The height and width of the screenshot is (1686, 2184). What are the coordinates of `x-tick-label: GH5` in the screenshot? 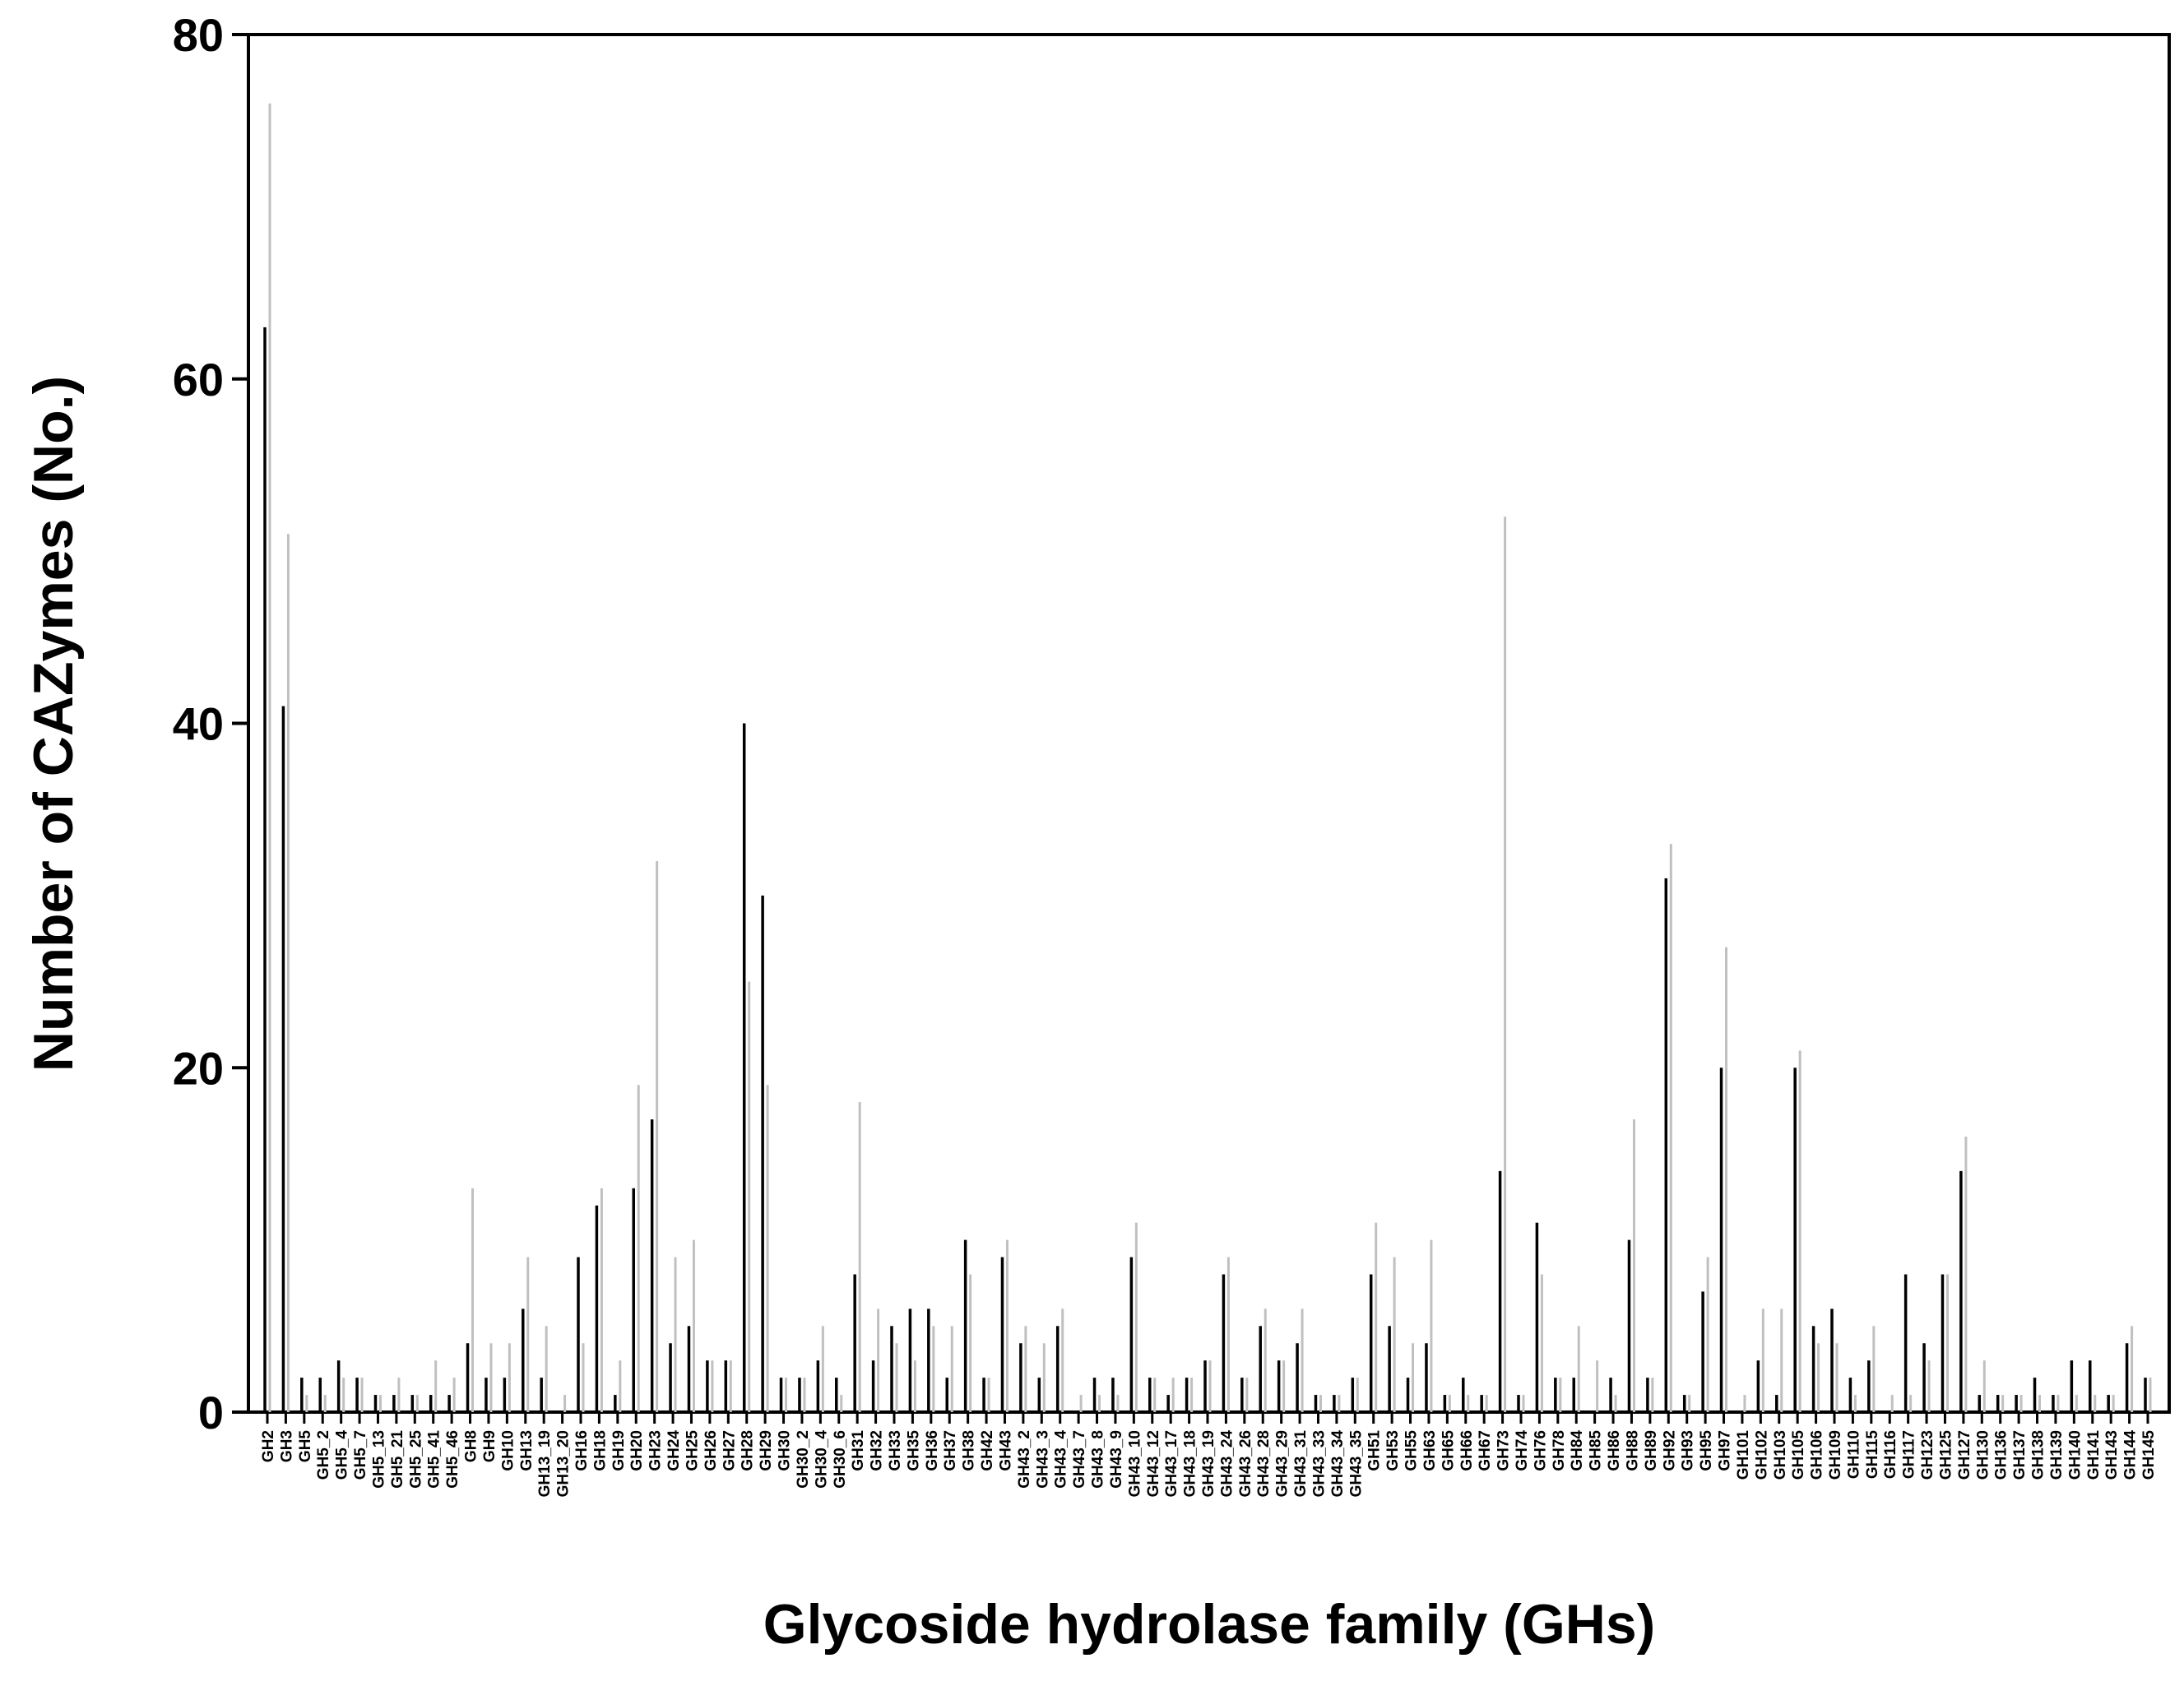 It's located at (305, 1446).